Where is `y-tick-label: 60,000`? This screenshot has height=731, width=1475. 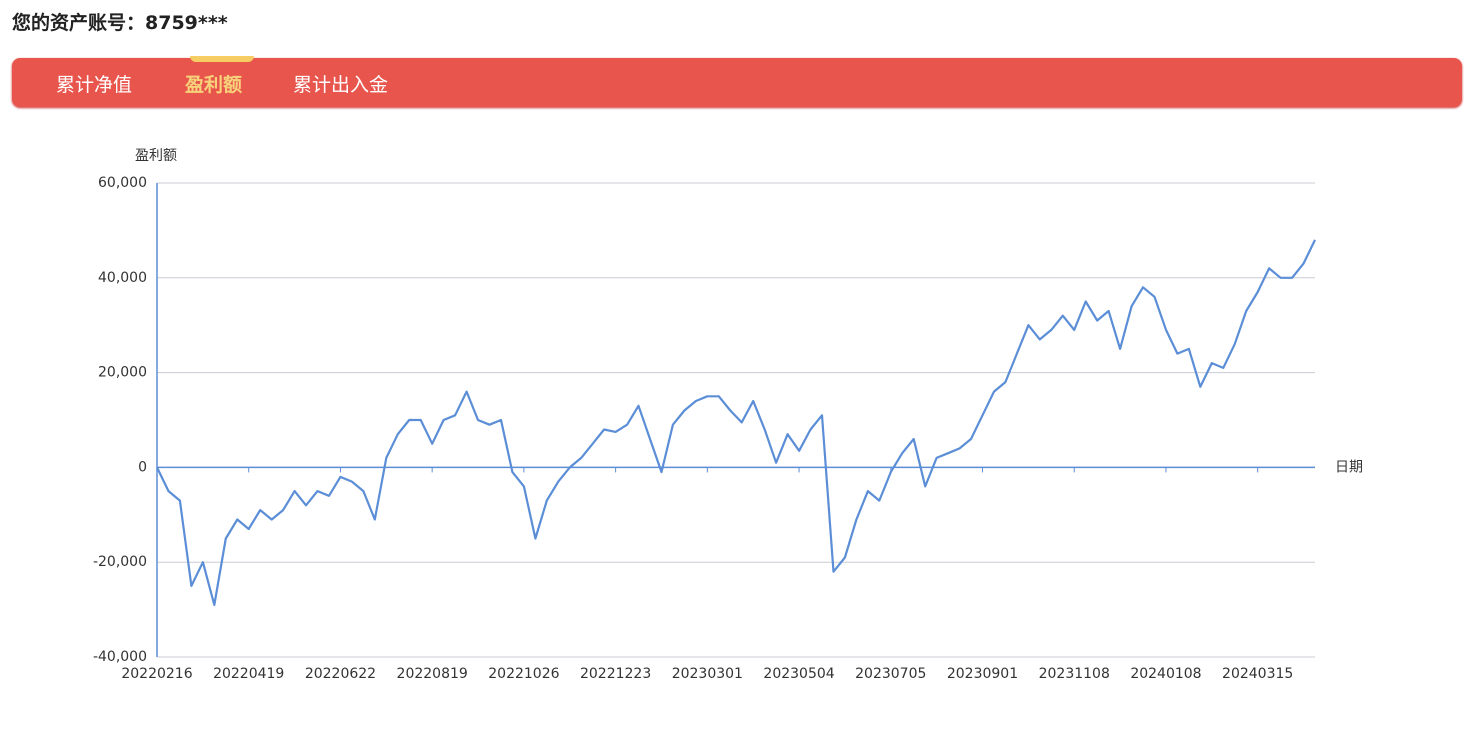 y-tick-label: 60,000 is located at coordinates (122, 183).